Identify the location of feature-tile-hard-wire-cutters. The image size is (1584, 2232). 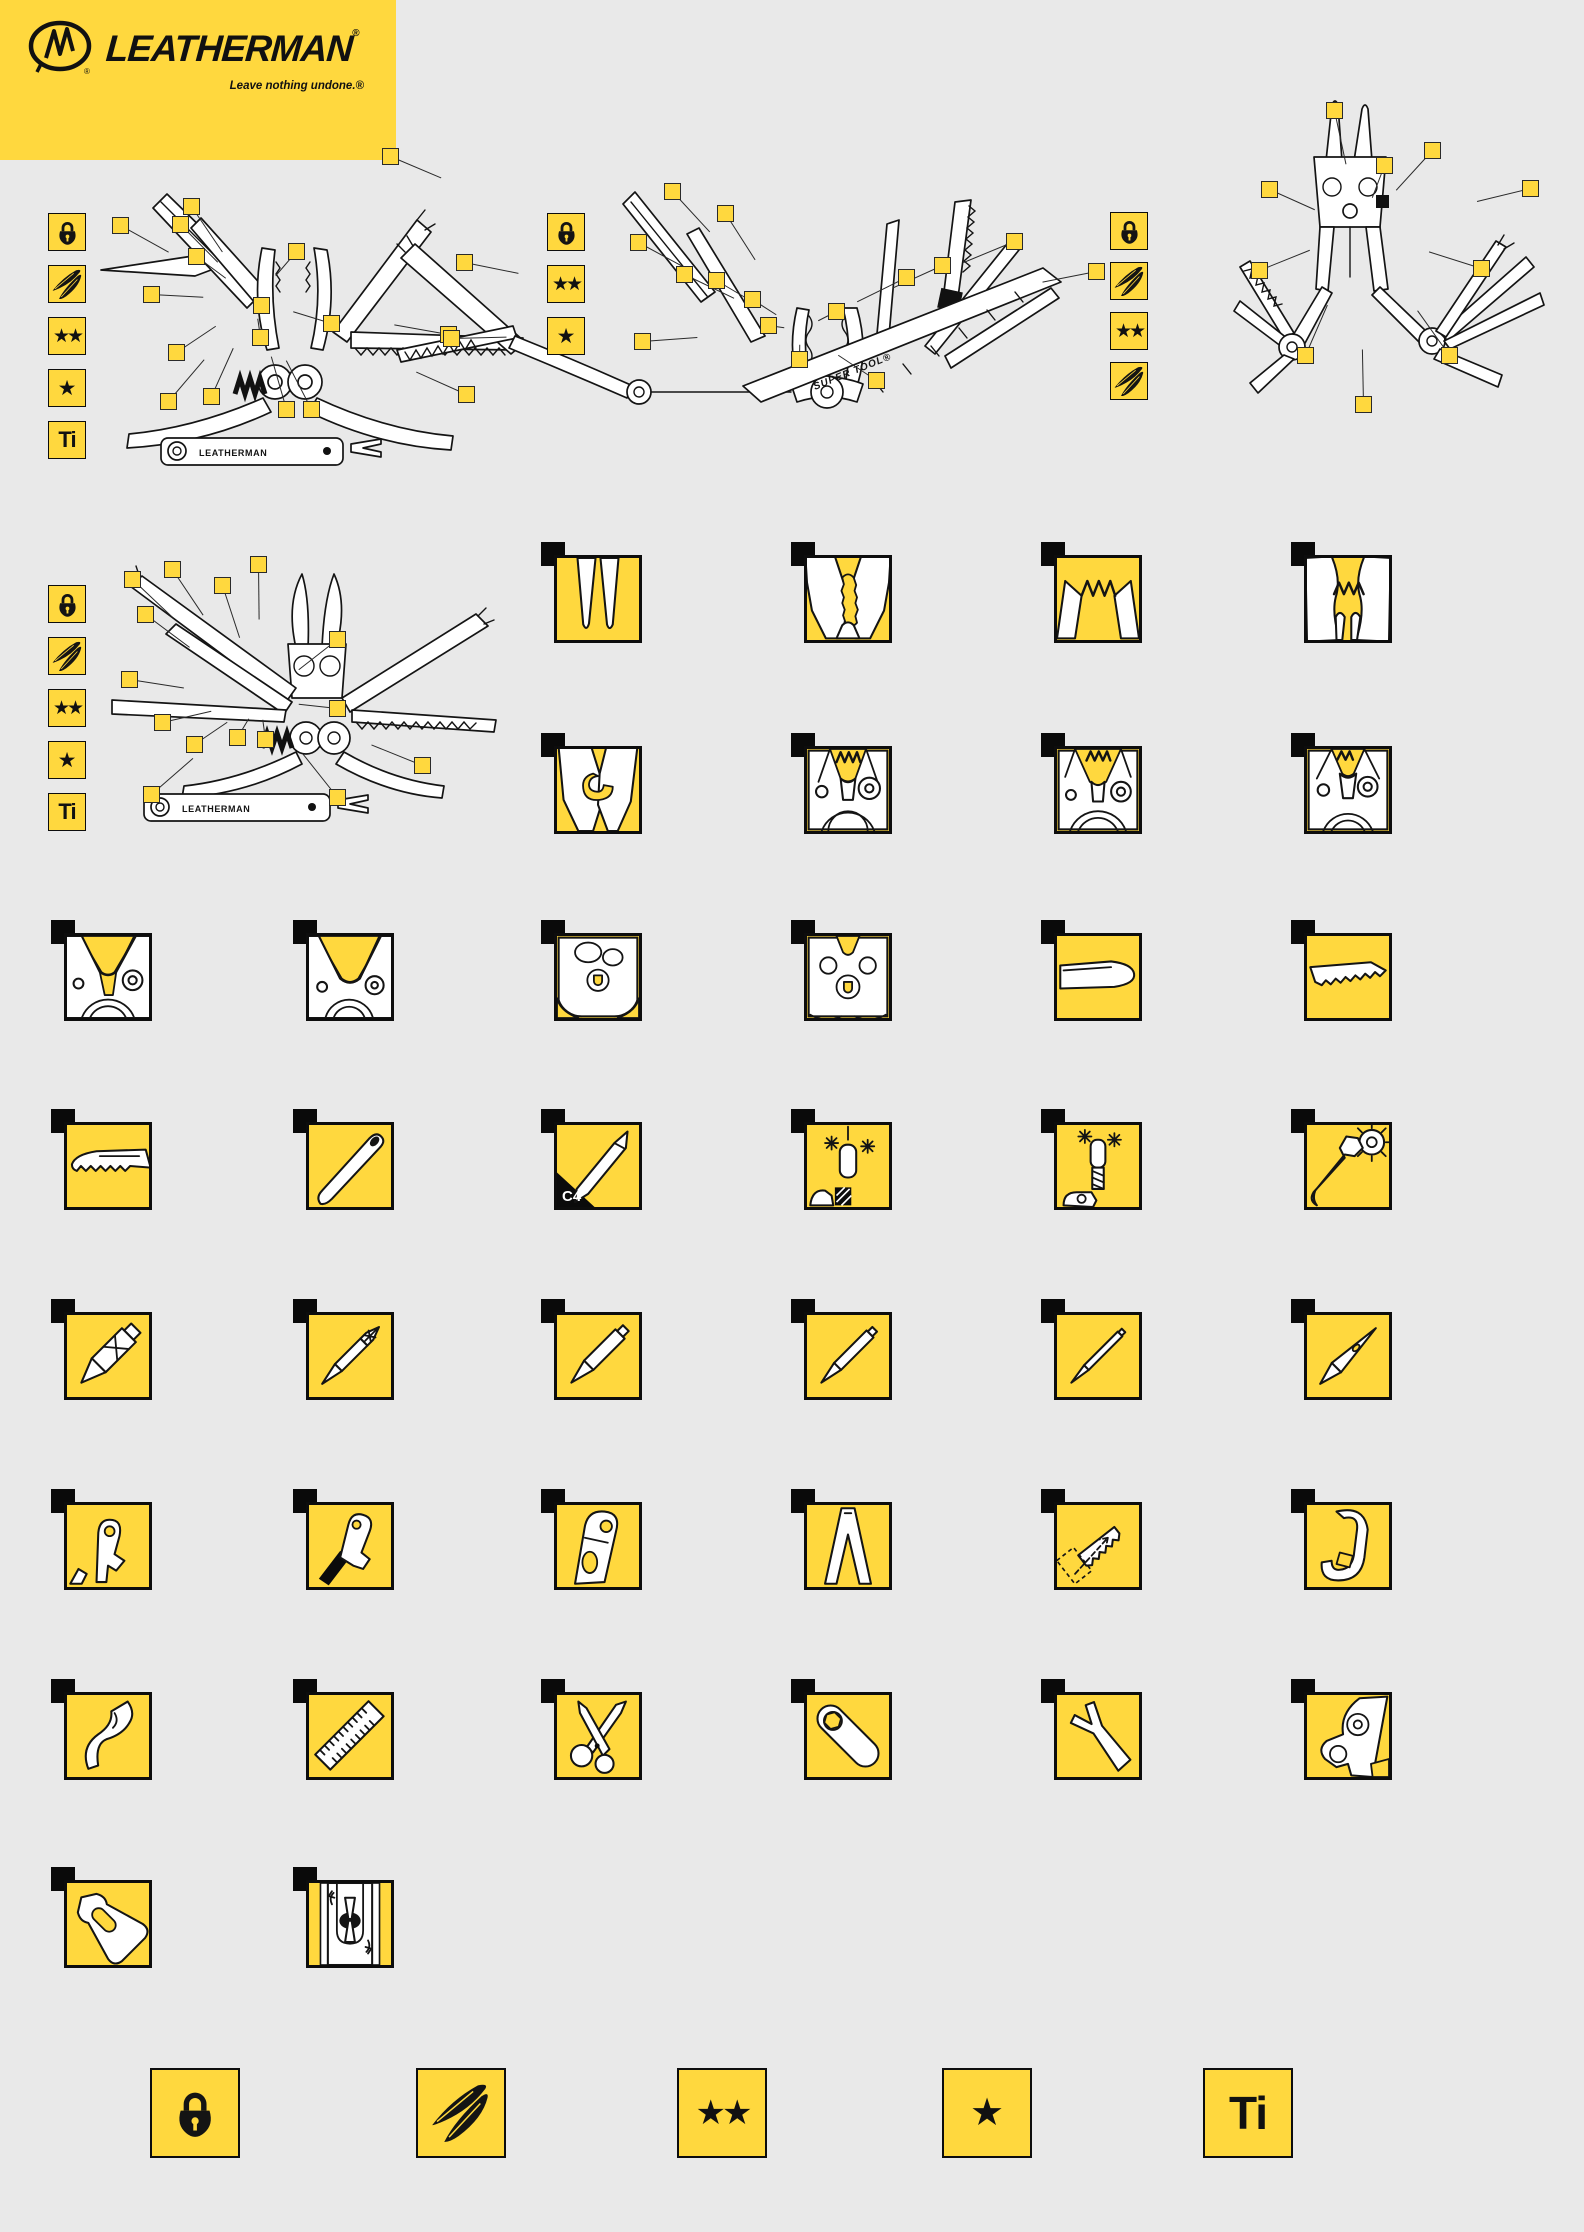
(1348, 599).